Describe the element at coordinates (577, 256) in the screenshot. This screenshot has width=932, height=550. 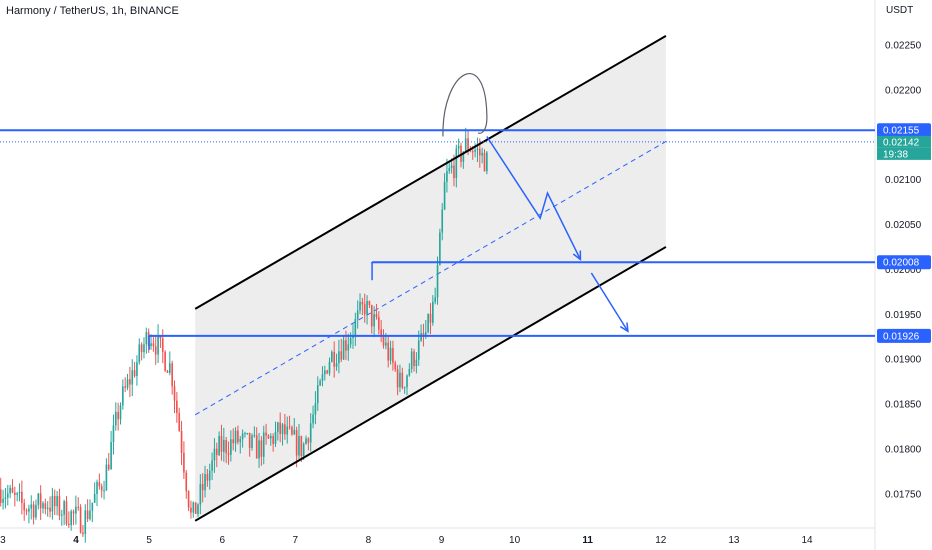
I see `projection-arrowhead` at that location.